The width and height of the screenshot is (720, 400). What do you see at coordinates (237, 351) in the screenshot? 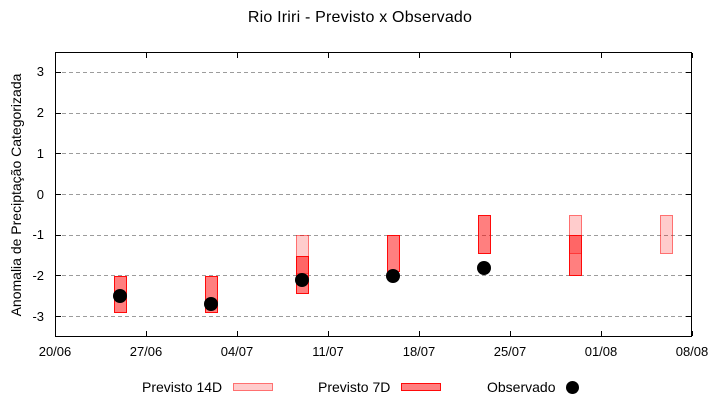
I see `x-tick-label tick-label: 04/07` at bounding box center [237, 351].